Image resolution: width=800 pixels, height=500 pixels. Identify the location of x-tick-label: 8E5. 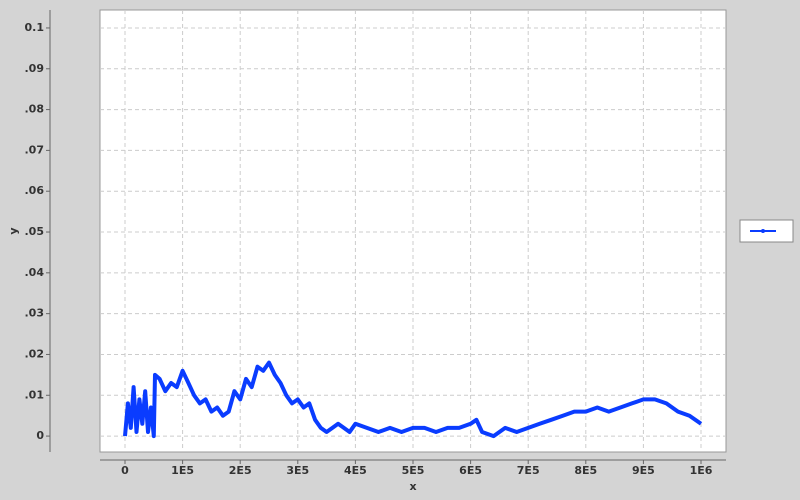
(585, 470).